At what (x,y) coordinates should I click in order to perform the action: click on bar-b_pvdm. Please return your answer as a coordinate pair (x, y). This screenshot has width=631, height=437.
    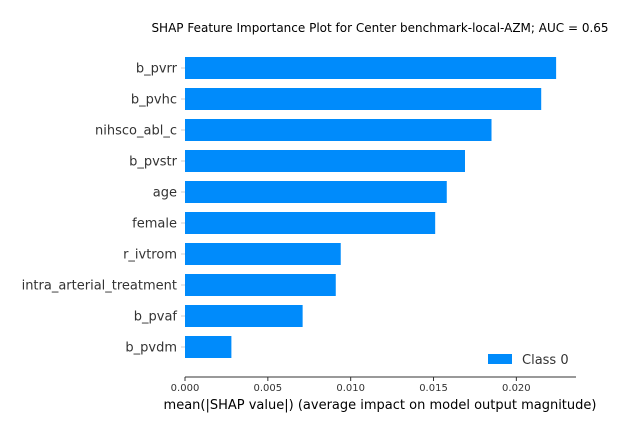
    Looking at the image, I should click on (208, 347).